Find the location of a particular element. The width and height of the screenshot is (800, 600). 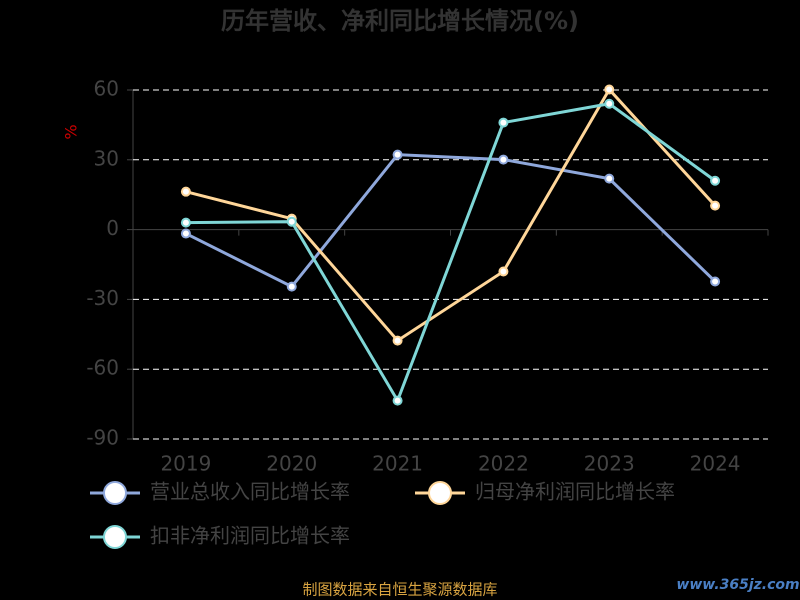

x-tick-label: 2024 is located at coordinates (715, 464).